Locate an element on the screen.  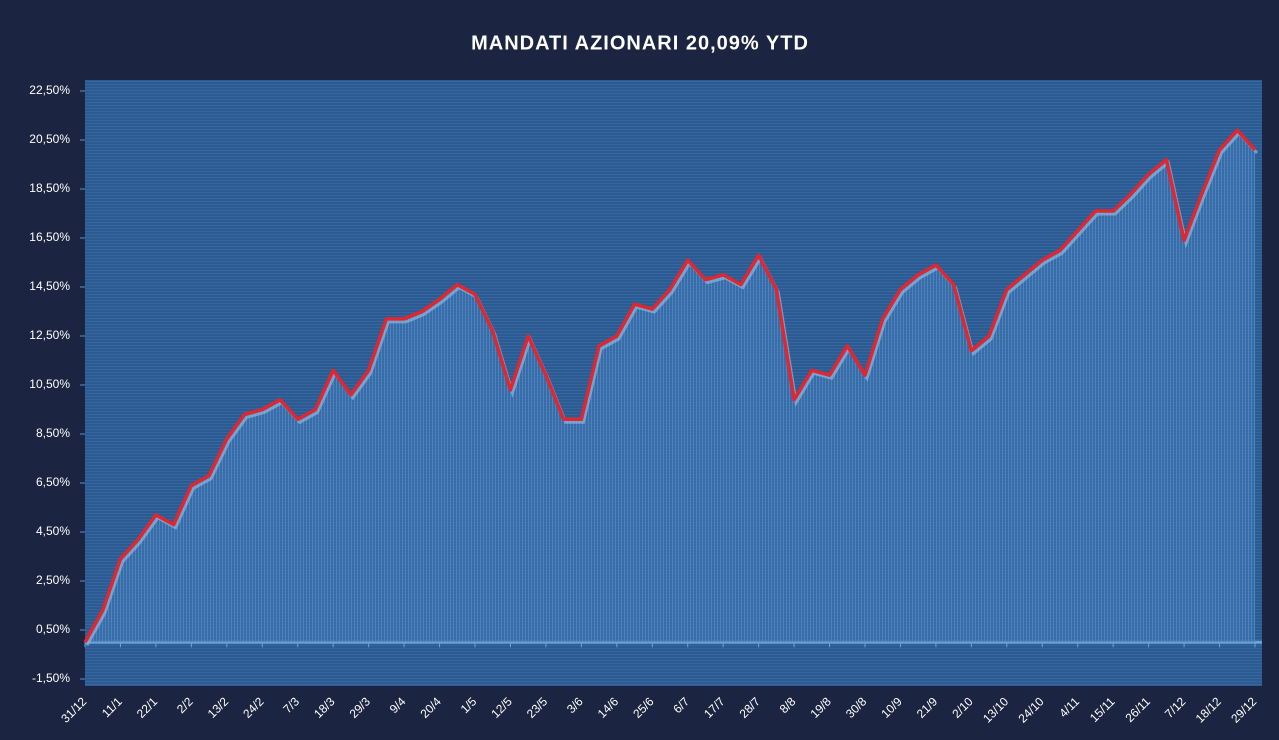
y-tick-label: 8,50% is located at coordinates (53, 433).